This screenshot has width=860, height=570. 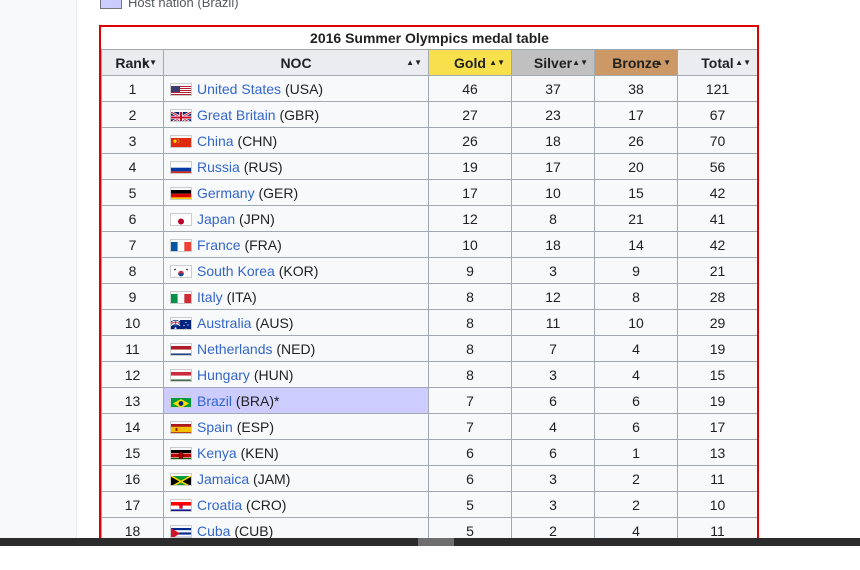 What do you see at coordinates (717, 62) in the screenshot?
I see `total-header: Total ▲▼` at bounding box center [717, 62].